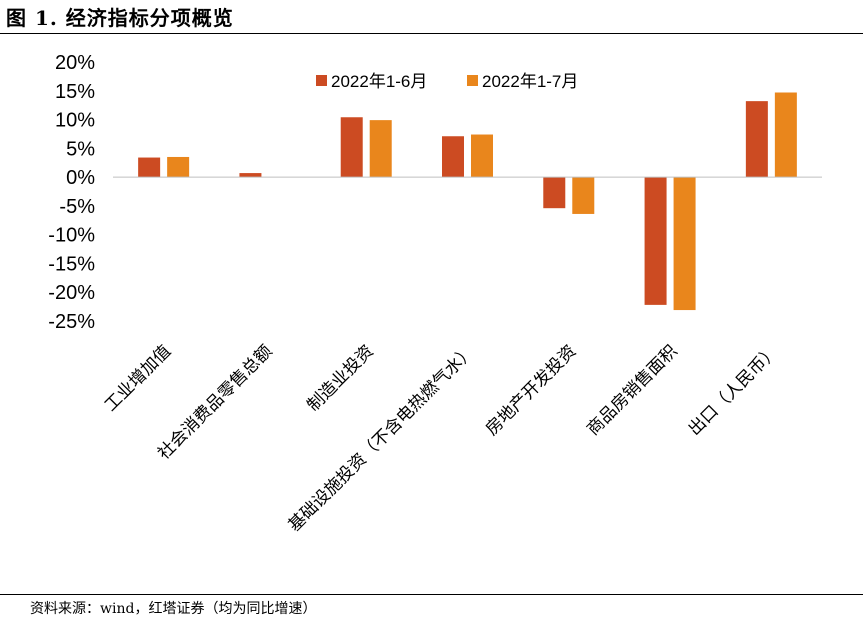 This screenshot has height=624, width=863. I want to click on source-note: 资料来源：wind，红塔证券（均为同比增速）, so click(173, 609).